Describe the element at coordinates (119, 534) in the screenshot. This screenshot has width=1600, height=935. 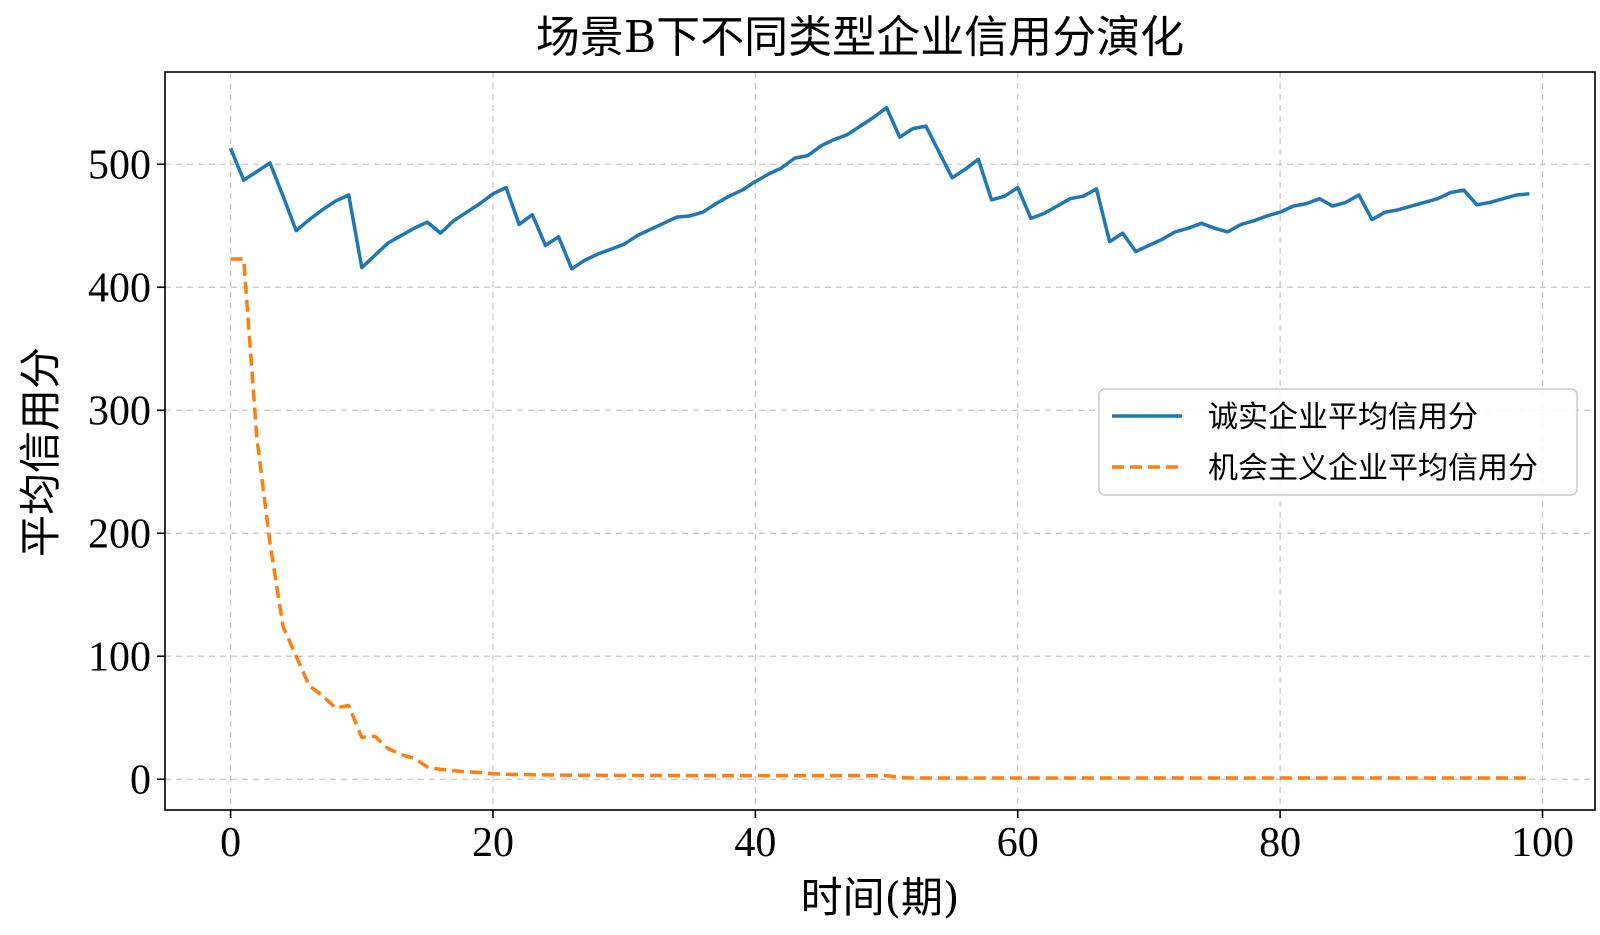
I see `y-tick-label: 200` at that location.